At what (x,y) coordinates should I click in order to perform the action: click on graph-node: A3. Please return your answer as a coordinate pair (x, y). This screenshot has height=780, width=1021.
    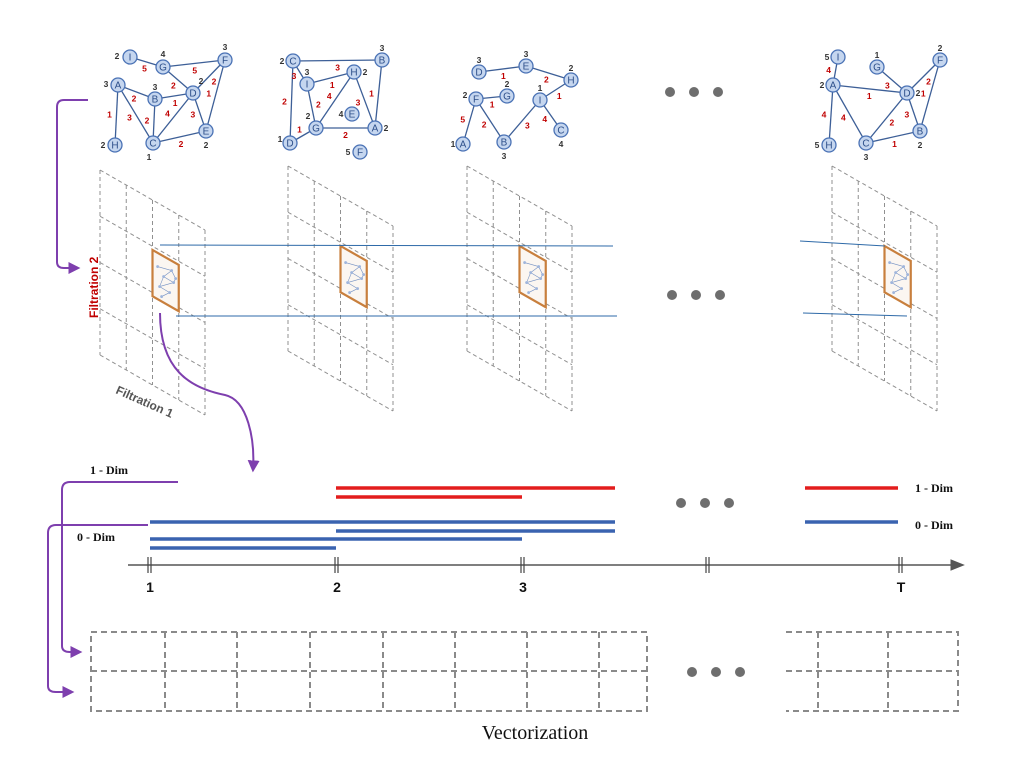
    Looking at the image, I should click on (115, 85).